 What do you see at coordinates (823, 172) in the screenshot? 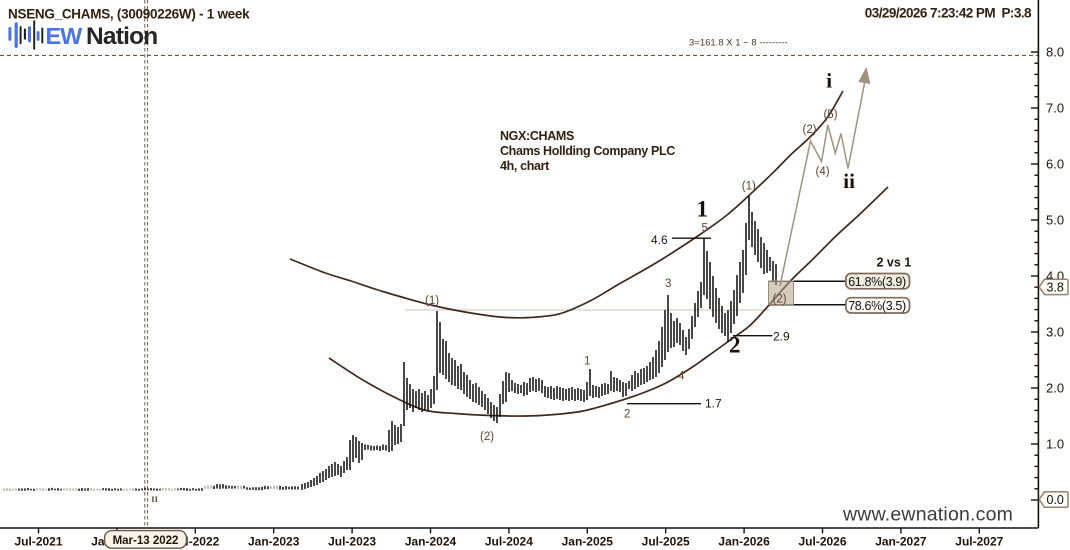
I see `svg-text: (4)` at bounding box center [823, 172].